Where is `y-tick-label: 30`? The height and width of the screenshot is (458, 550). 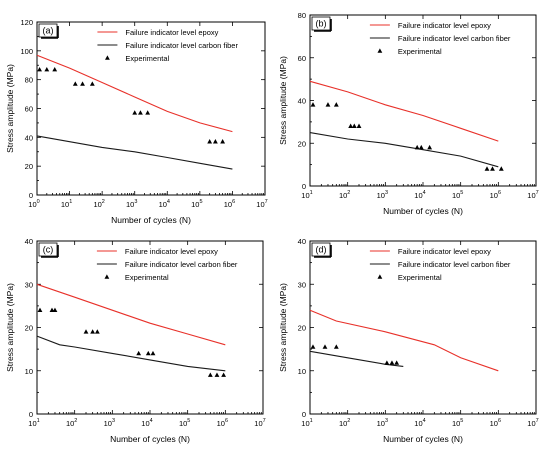 y-tick-label: 30 is located at coordinates (29, 284).